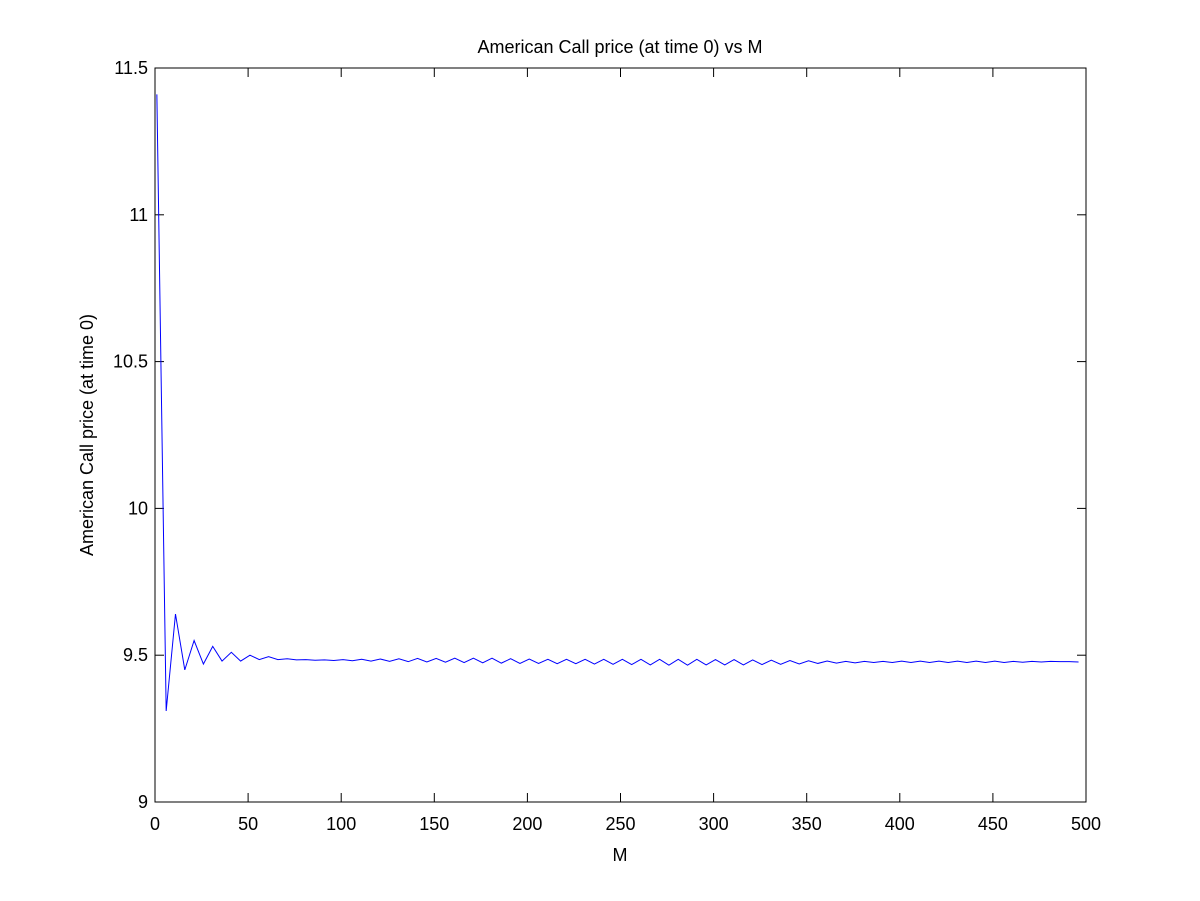 The height and width of the screenshot is (901, 1200). I want to click on x-tick-label: 200, so click(527, 824).